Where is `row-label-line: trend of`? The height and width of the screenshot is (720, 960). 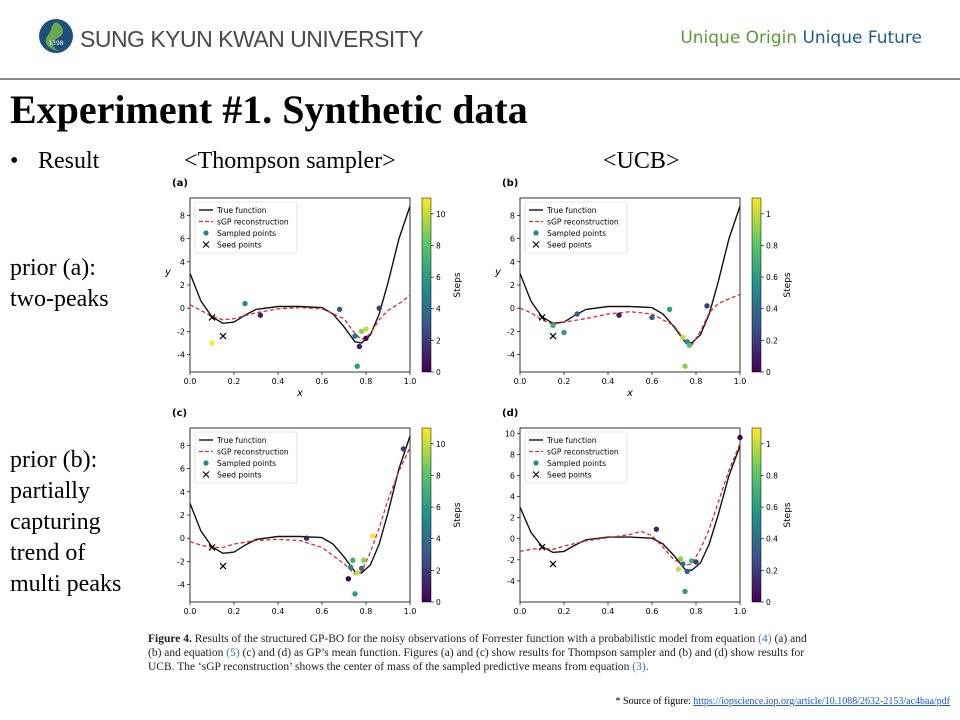 row-label-line: trend of is located at coordinates (48, 553).